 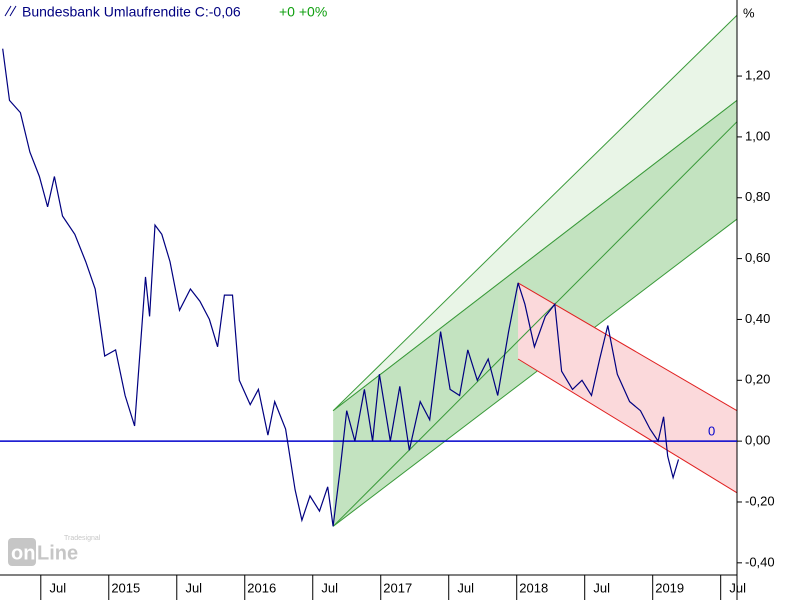 What do you see at coordinates (82, 538) in the screenshot?
I see `logo-brand: Tradesignal` at bounding box center [82, 538].